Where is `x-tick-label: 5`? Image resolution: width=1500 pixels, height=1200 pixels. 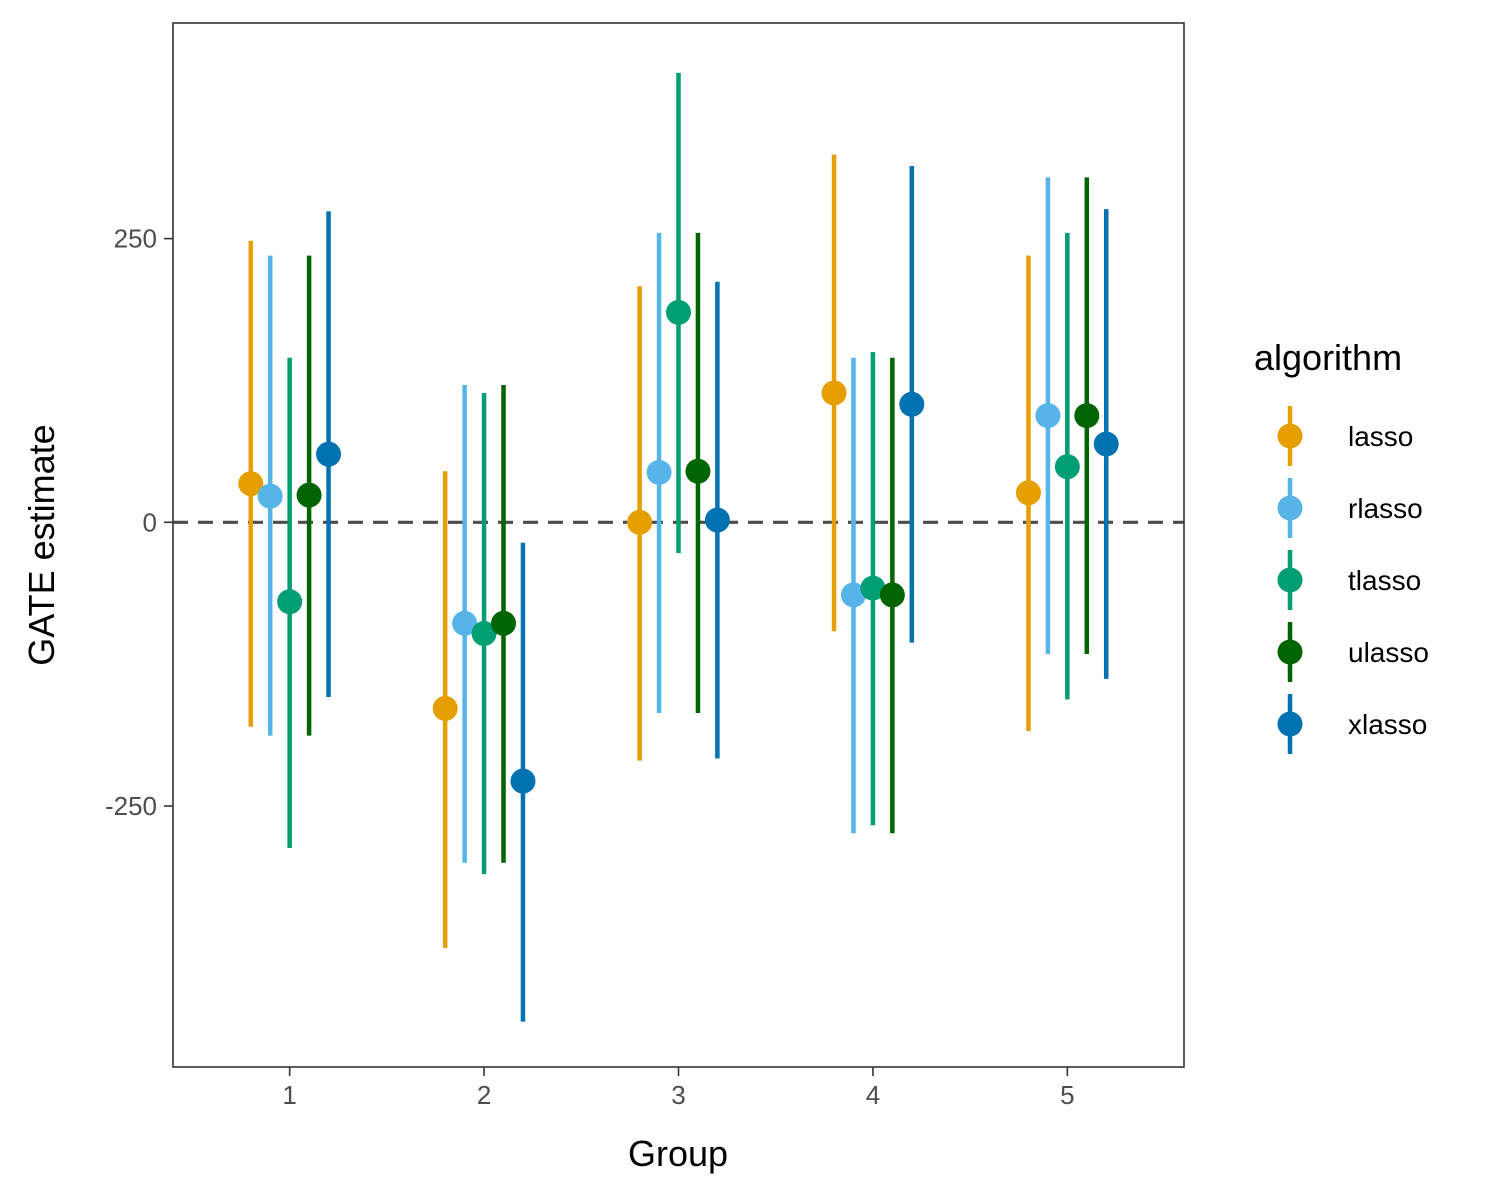
x-tick-label: 5 is located at coordinates (1067, 1095).